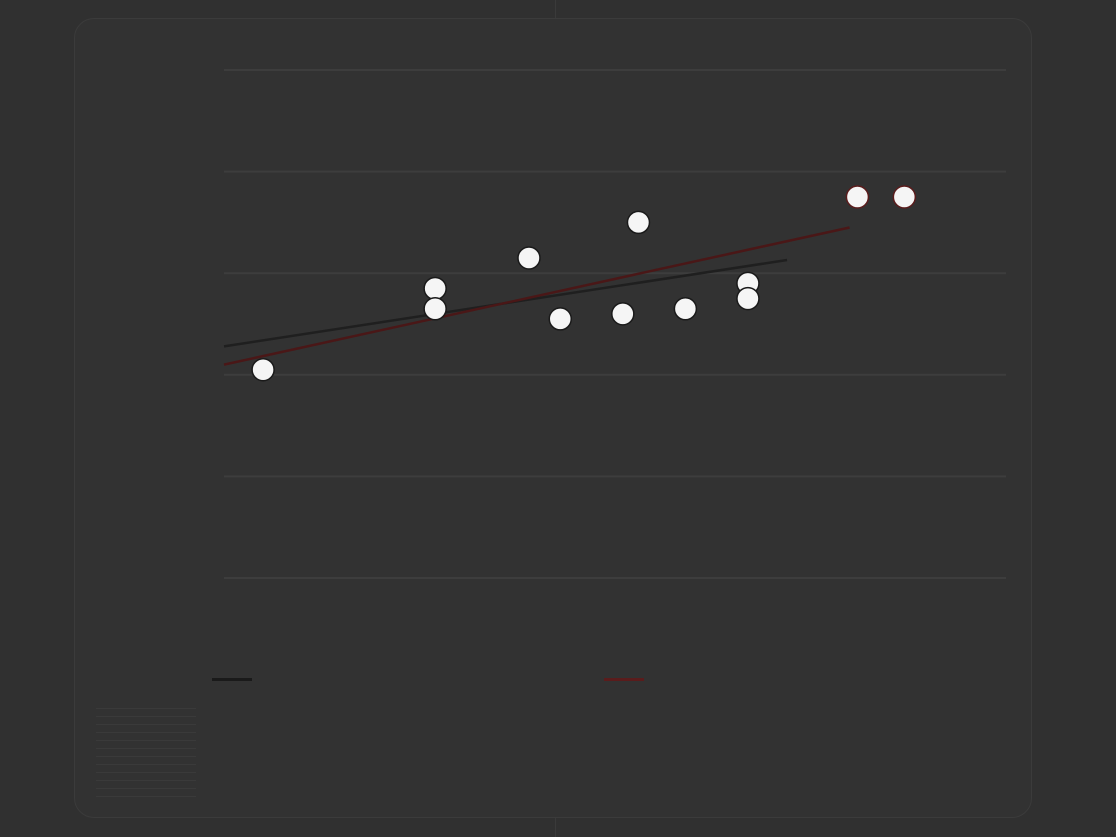  What do you see at coordinates (536, 753) in the screenshot?
I see `chart-footer` at bounding box center [536, 753].